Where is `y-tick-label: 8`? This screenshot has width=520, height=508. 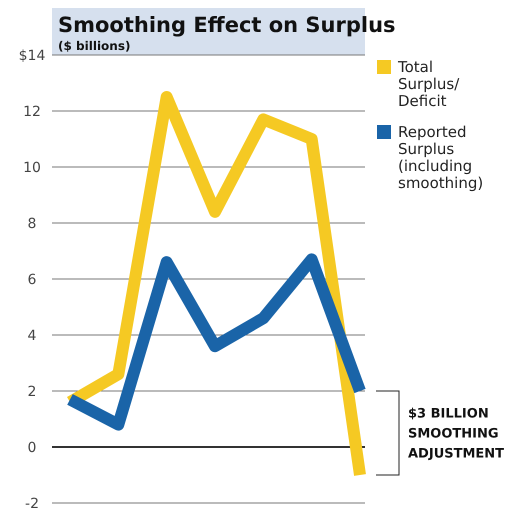 y-tick-label: 8 is located at coordinates (32, 224).